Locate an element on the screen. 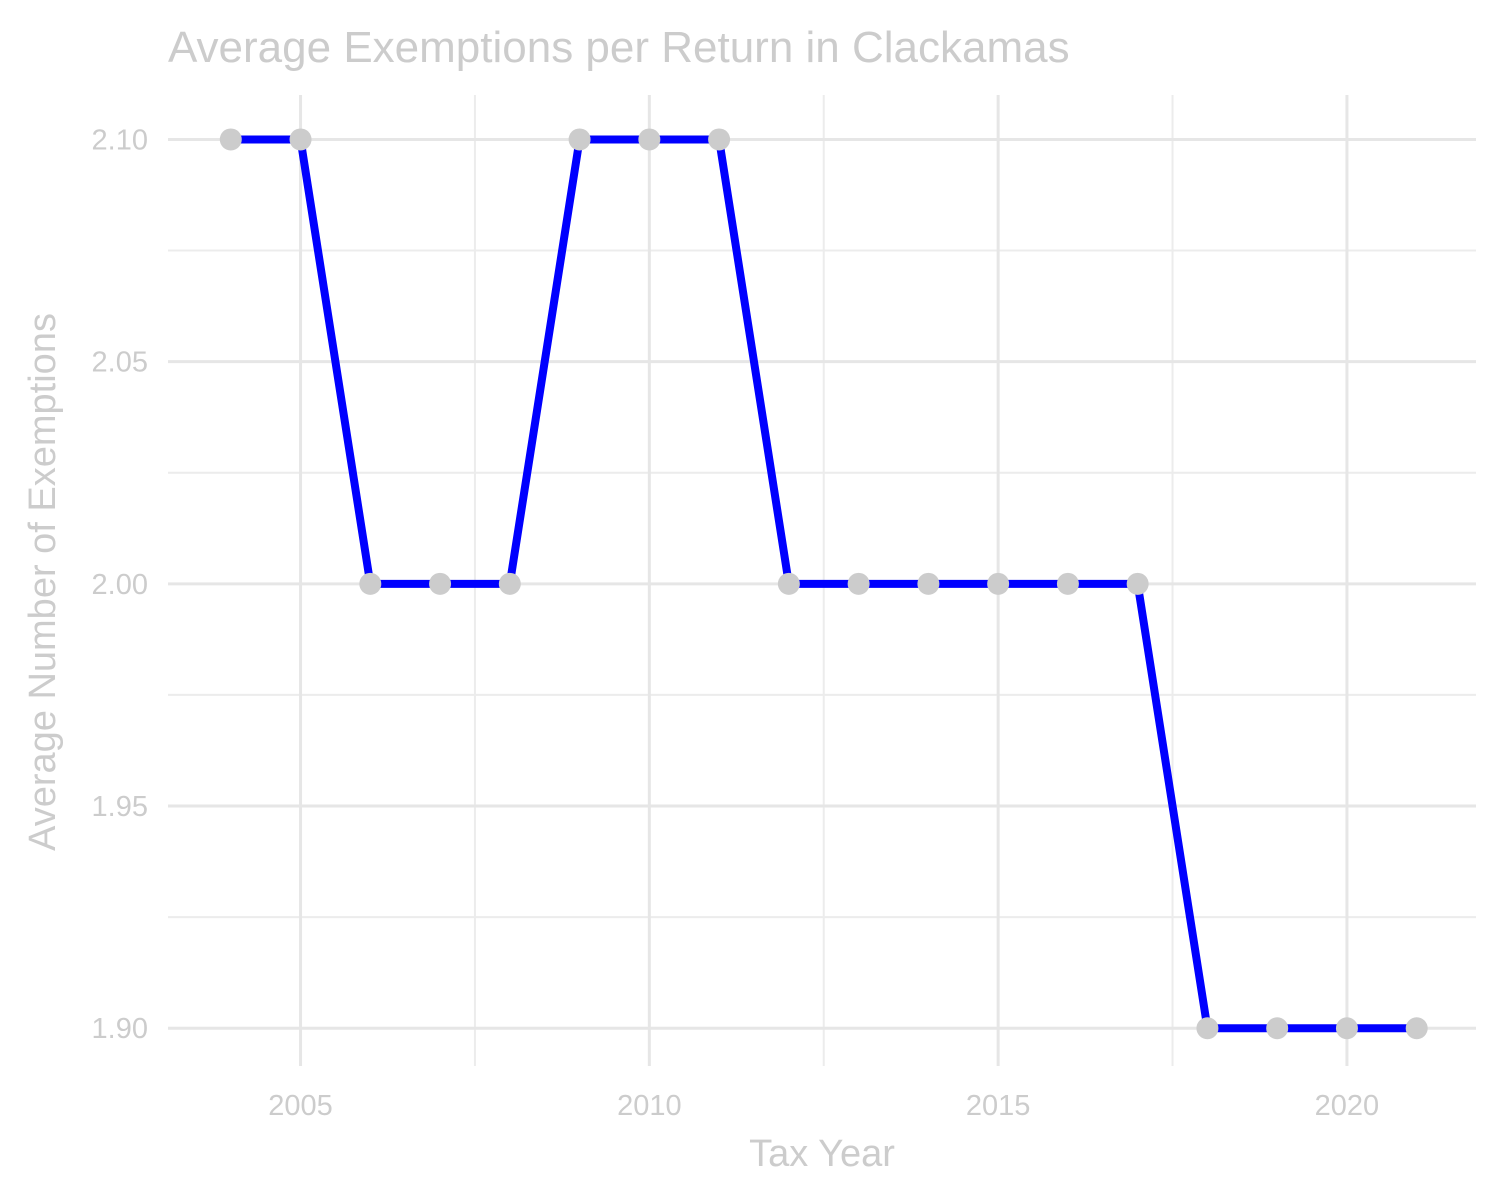 Image resolution: width=1500 pixels, height=1199 pixels. y-tick-label: 1.90 is located at coordinates (120, 1029).